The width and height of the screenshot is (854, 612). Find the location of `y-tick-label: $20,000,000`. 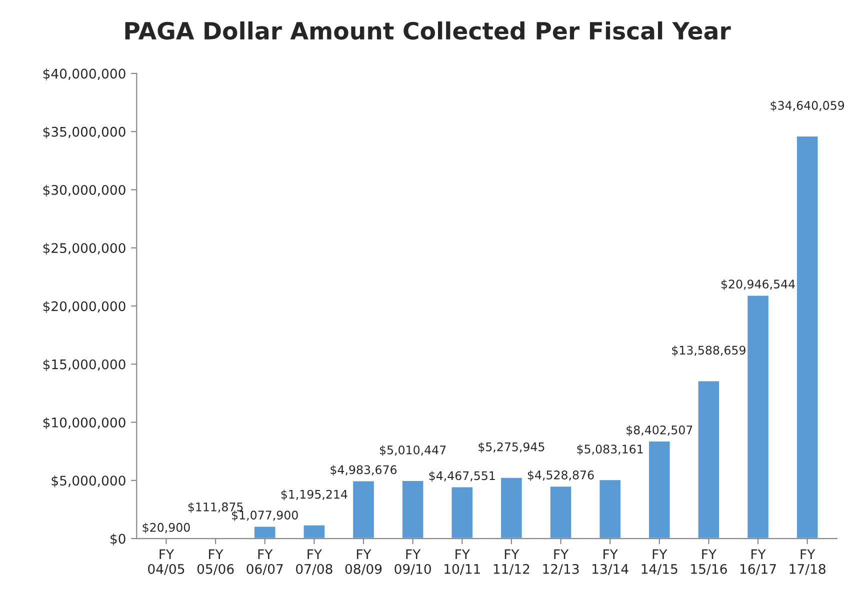

y-tick-label: $20,000,000 is located at coordinates (84, 306).